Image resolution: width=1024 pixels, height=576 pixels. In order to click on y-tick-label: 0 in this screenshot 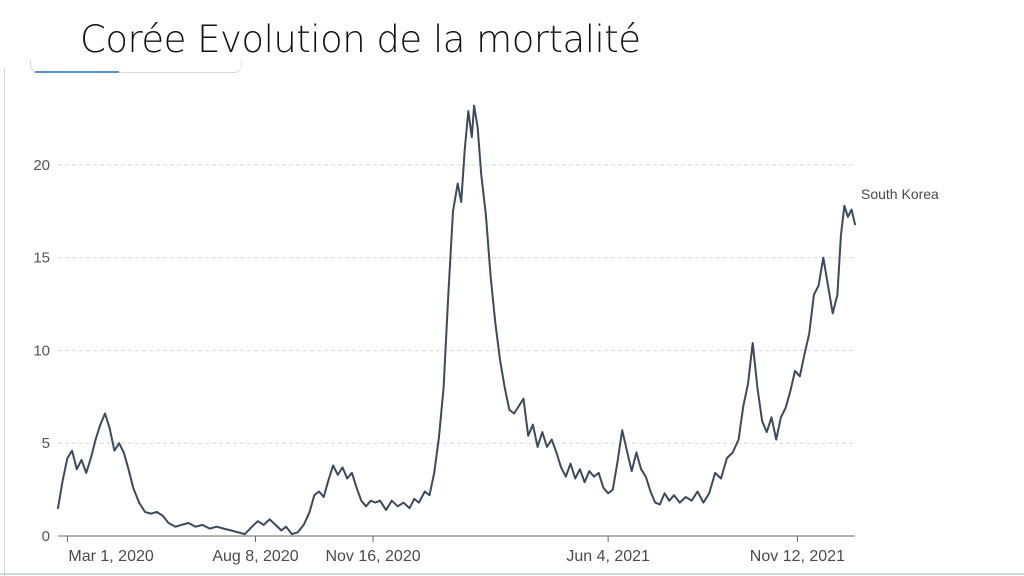, I will do `click(46, 536)`.